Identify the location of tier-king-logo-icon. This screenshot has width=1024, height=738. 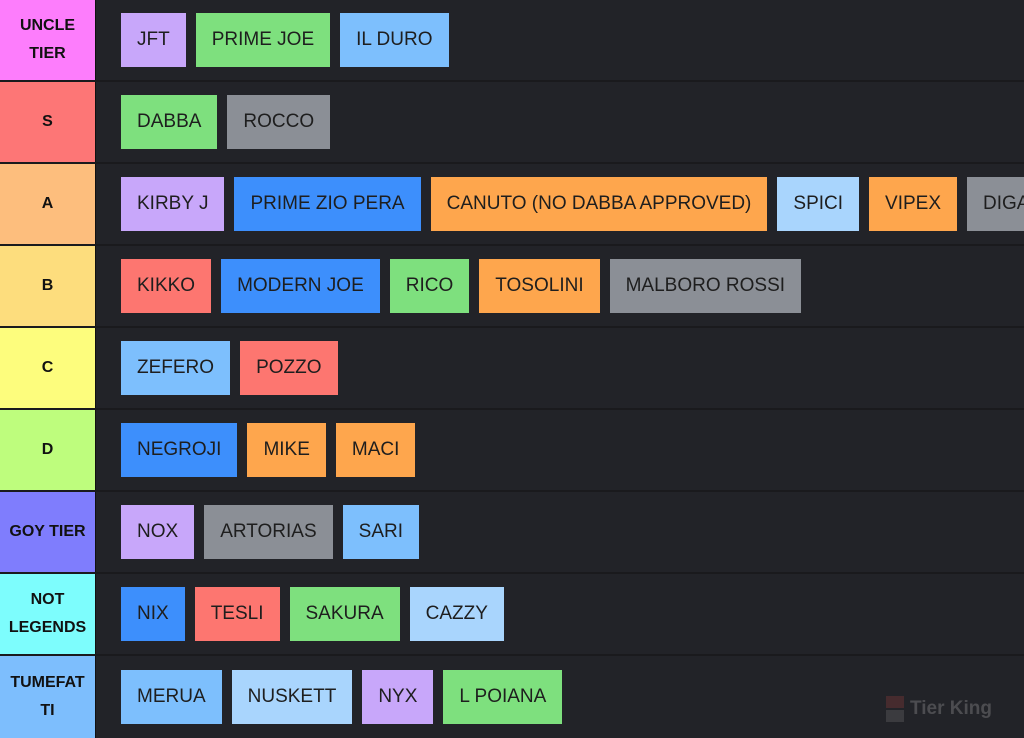
(895, 709).